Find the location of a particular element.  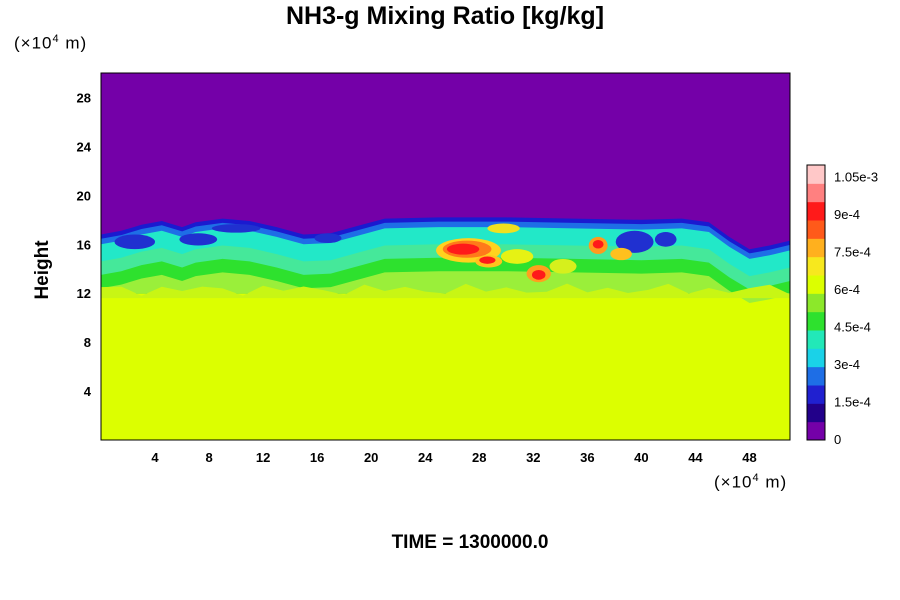

y-tick-label: 20 is located at coordinates (84, 195).